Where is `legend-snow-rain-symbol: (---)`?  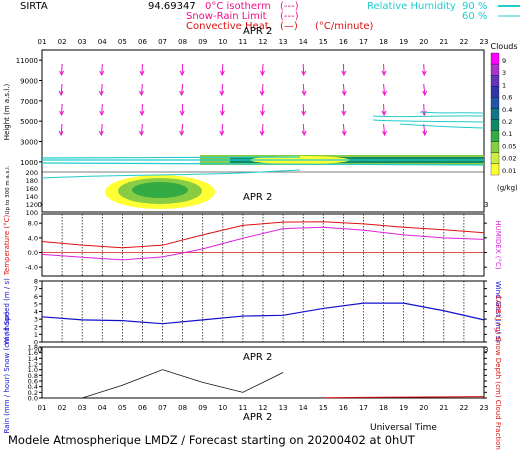 legend-snow-rain-symbol: (---) is located at coordinates (289, 16).